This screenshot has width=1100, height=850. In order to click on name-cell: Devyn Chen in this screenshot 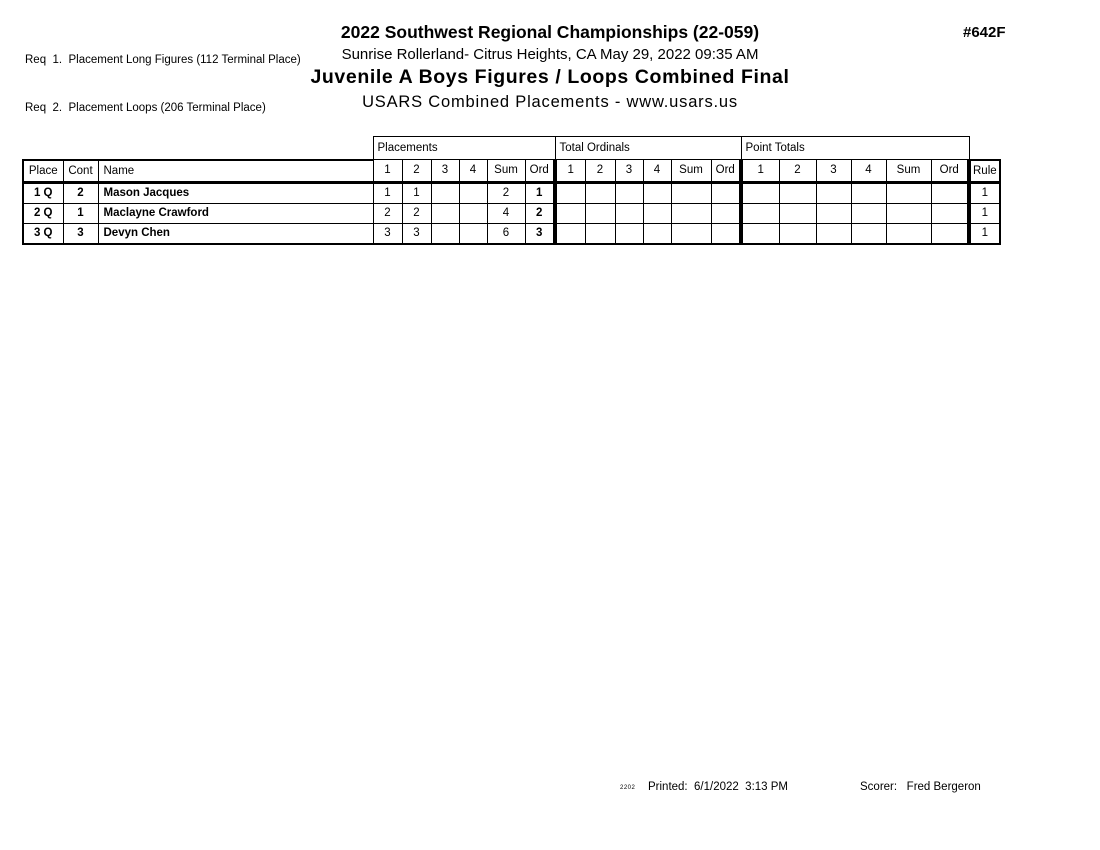, I will do `click(235, 233)`.